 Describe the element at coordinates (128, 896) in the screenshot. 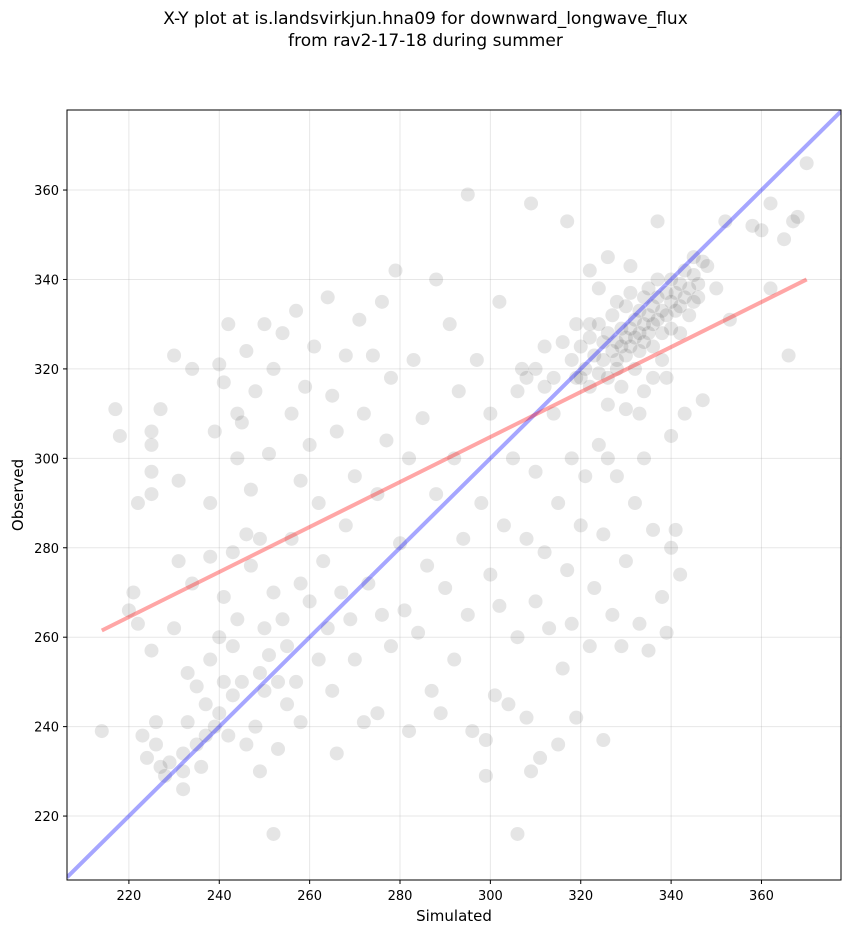

I see `x-tick-label: 220` at that location.